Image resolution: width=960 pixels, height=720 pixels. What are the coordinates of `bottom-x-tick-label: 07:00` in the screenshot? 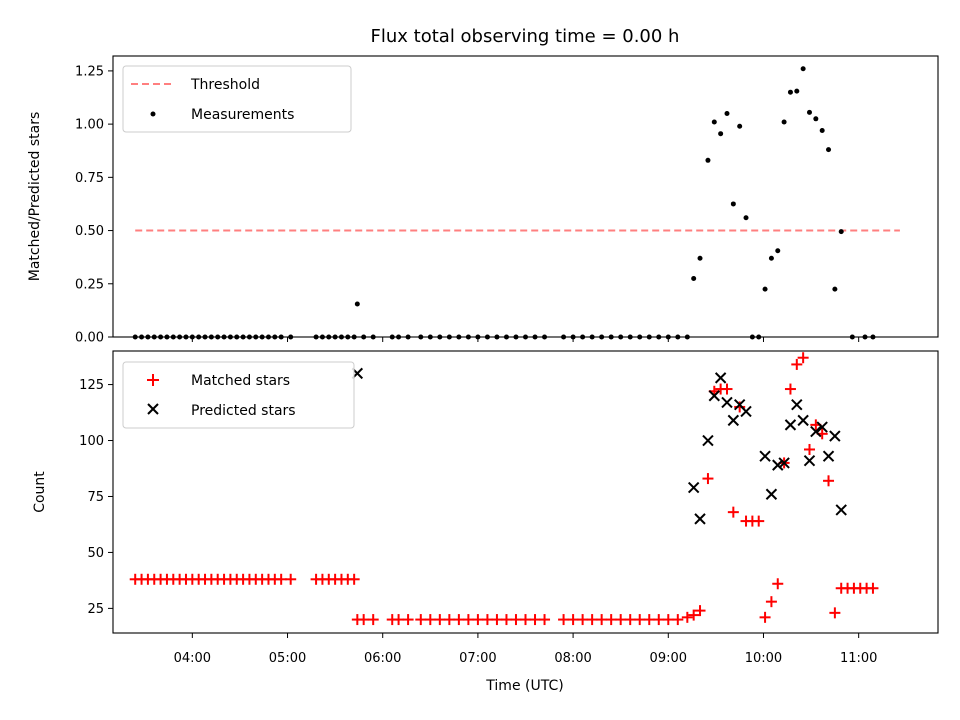 It's located at (477, 658).